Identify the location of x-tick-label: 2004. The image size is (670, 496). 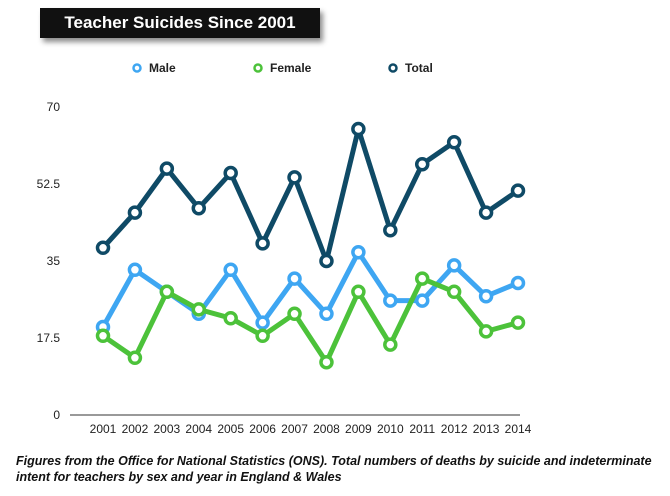
(198, 429).